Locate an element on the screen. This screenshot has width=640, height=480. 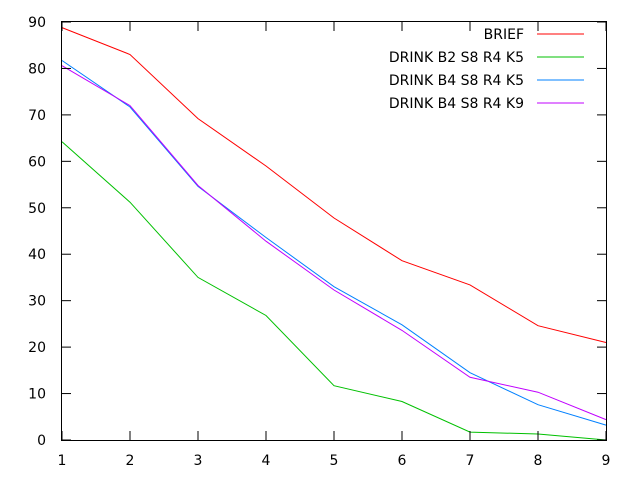
y-tick-label: 50 is located at coordinates (37, 209).